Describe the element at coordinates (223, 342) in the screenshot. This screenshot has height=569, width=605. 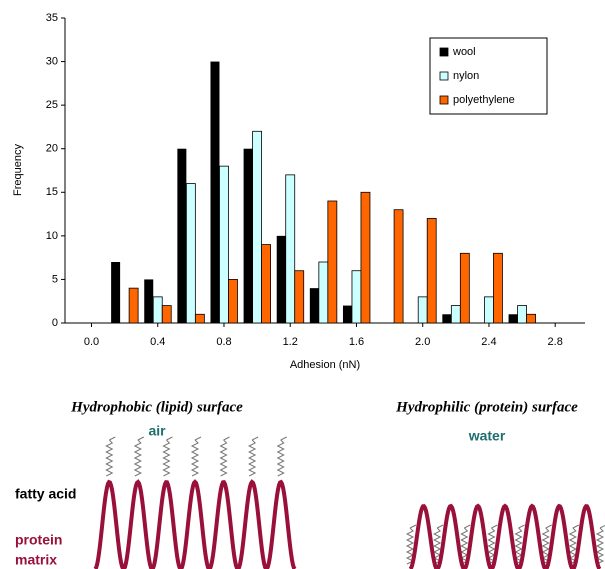
I see `x-tick-label: 0.8` at that location.